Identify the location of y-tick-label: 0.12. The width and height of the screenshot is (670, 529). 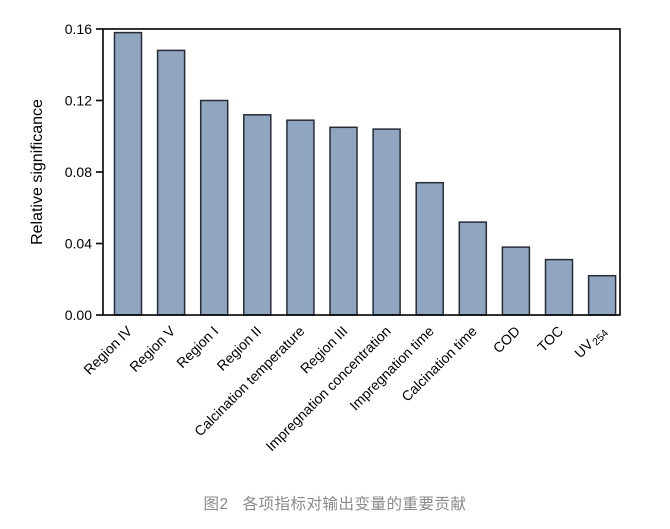
(78, 101).